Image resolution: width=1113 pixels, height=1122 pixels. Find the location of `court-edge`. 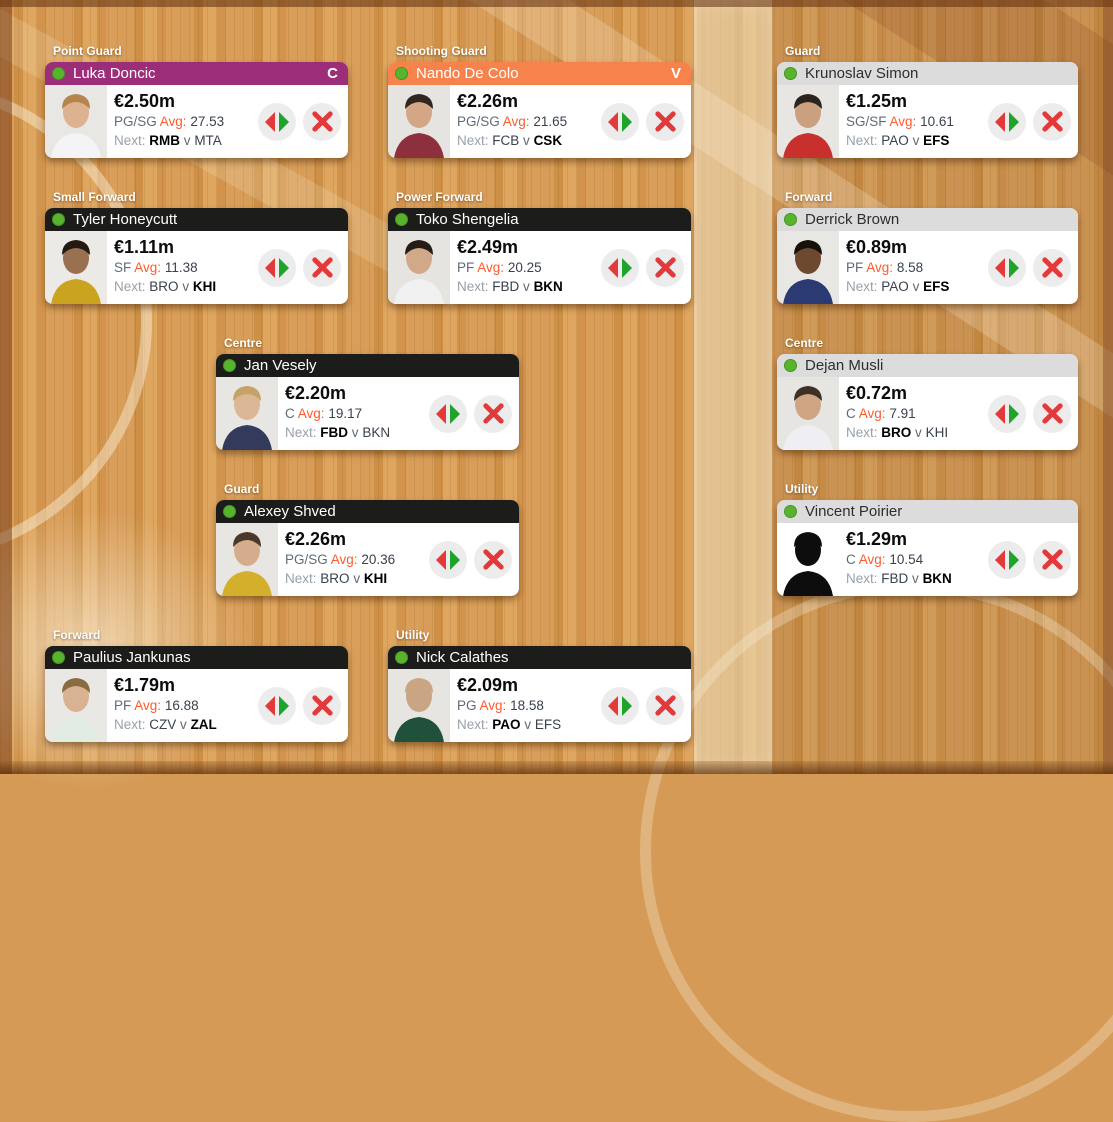

court-edge is located at coordinates (556, 3).